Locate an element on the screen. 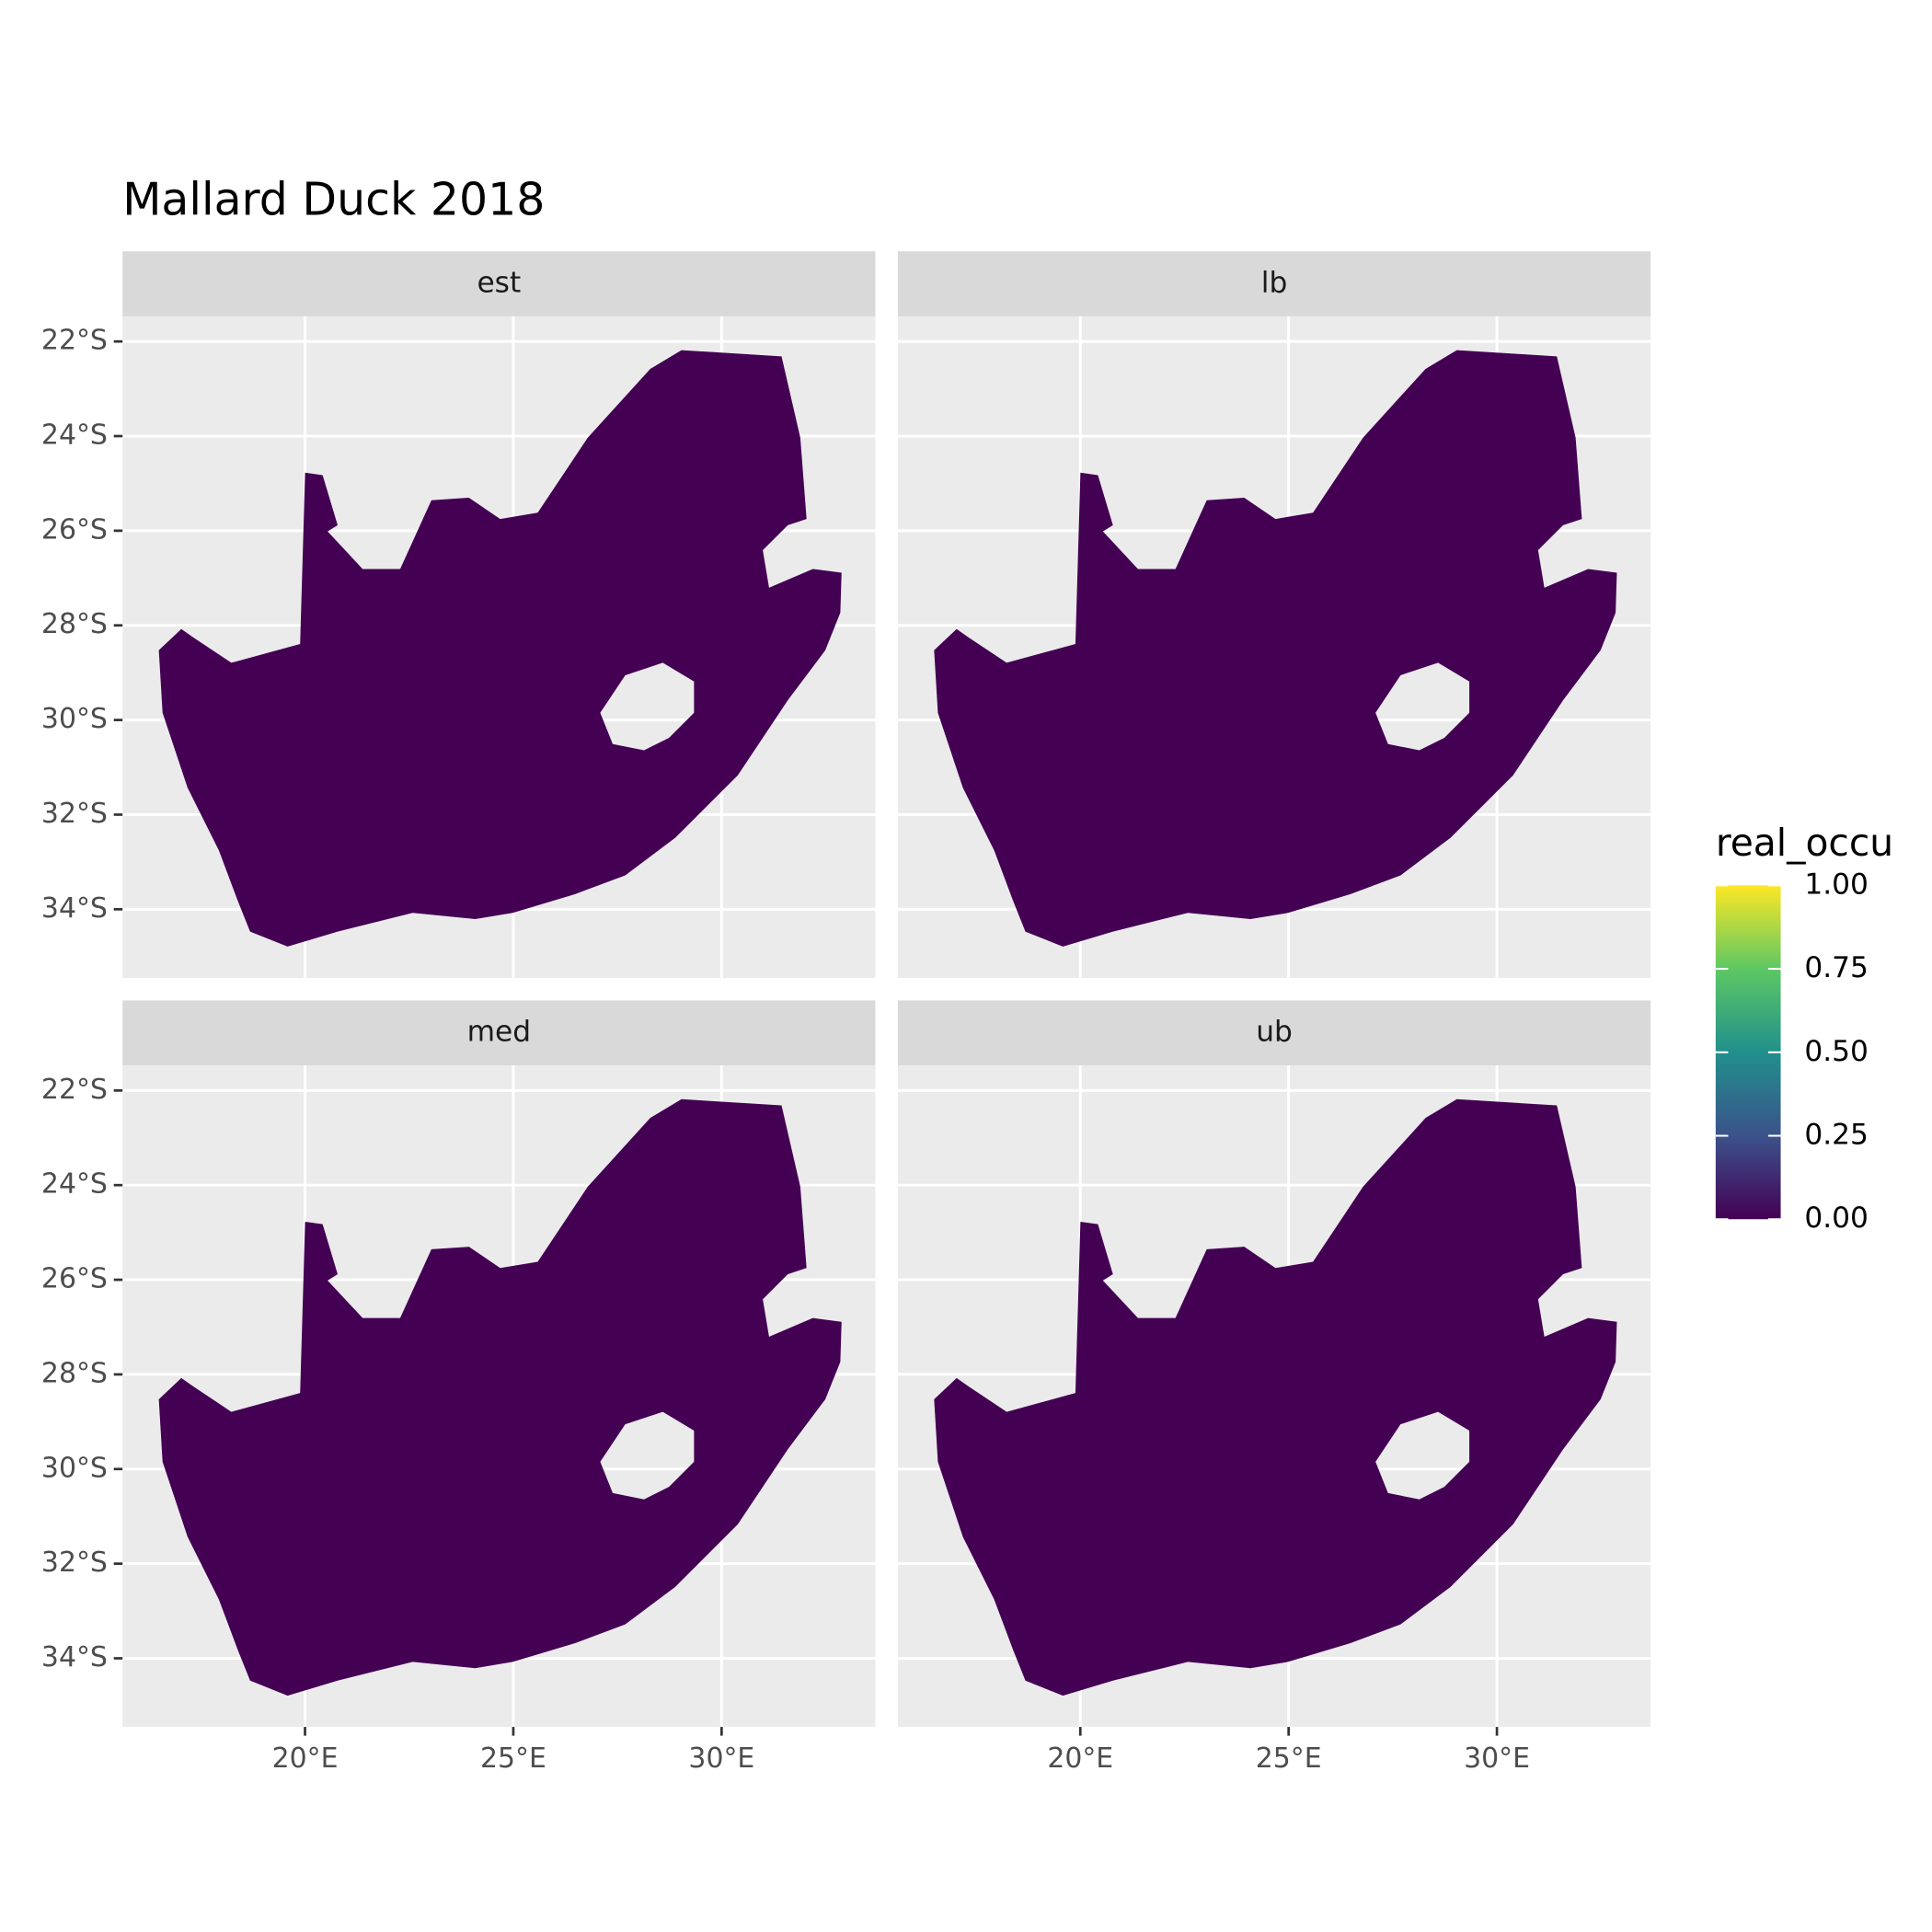 The width and height of the screenshot is (1932, 1932). strip-label: med is located at coordinates (499, 1032).